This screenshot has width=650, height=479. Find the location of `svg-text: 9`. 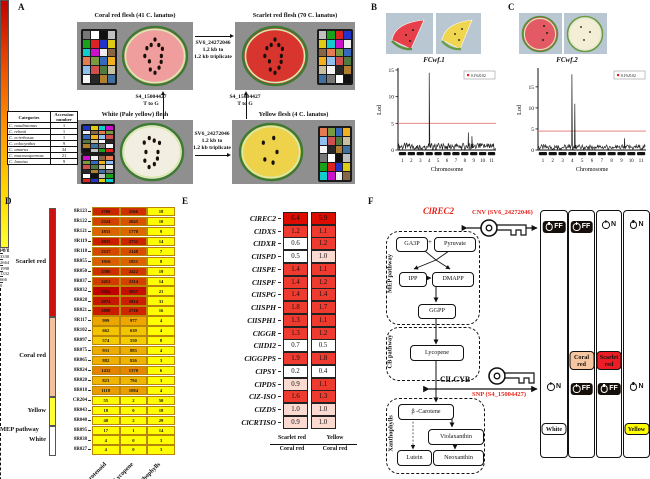

svg-text: 9 is located at coordinates (474, 161).